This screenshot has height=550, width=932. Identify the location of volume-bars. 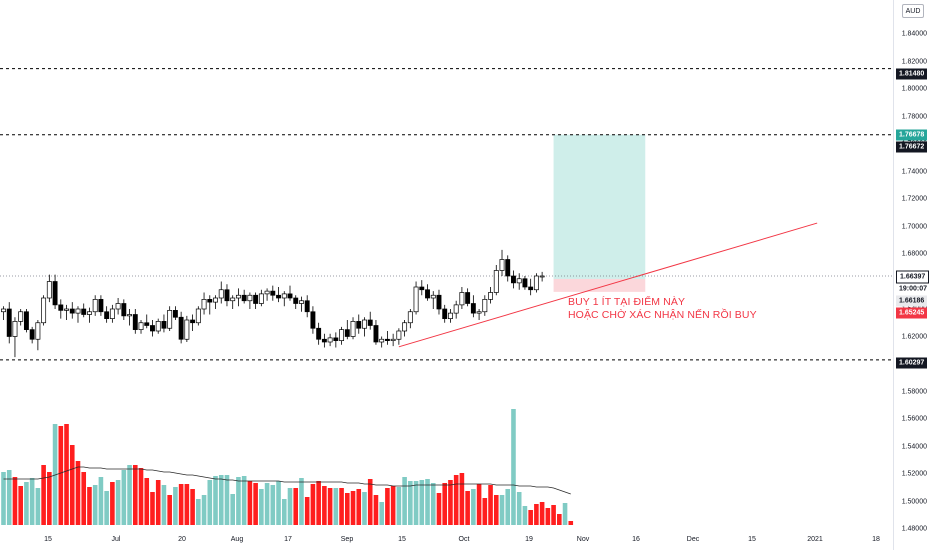
(287, 467).